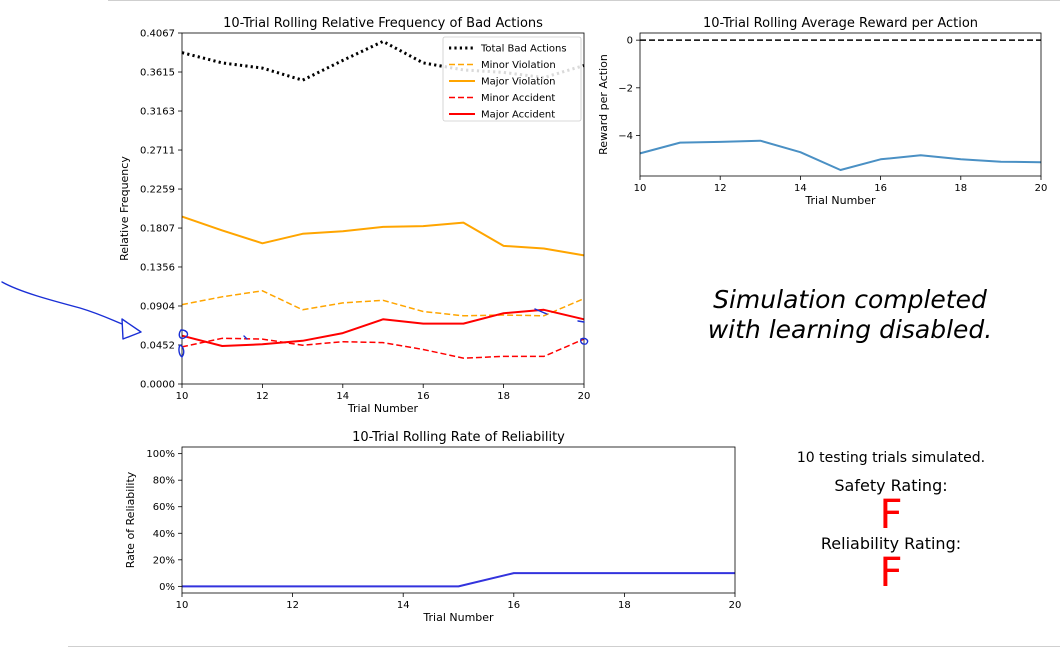 This screenshot has height=649, width=1060. What do you see at coordinates (157, 267) in the screenshot?
I see `y-tick-label: 0.1356` at bounding box center [157, 267].